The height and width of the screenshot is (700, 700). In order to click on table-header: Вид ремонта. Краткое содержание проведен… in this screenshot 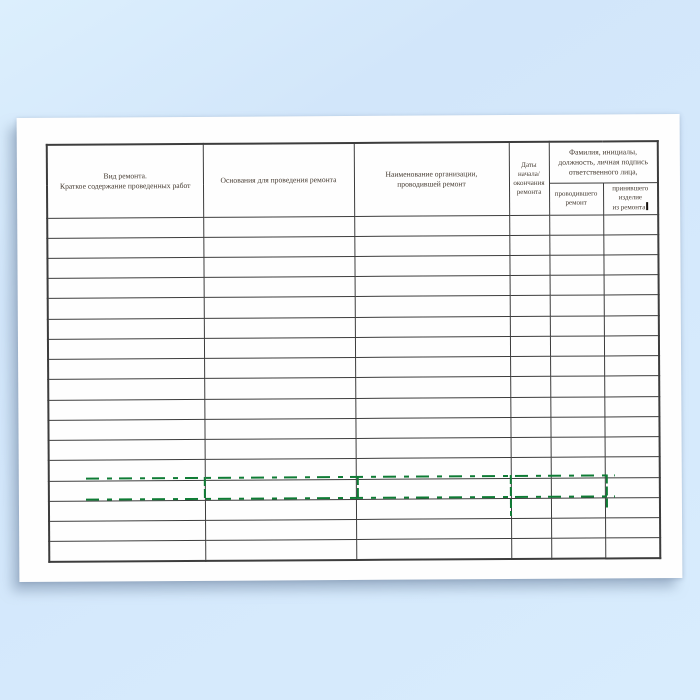, I will do `click(352, 179)`.